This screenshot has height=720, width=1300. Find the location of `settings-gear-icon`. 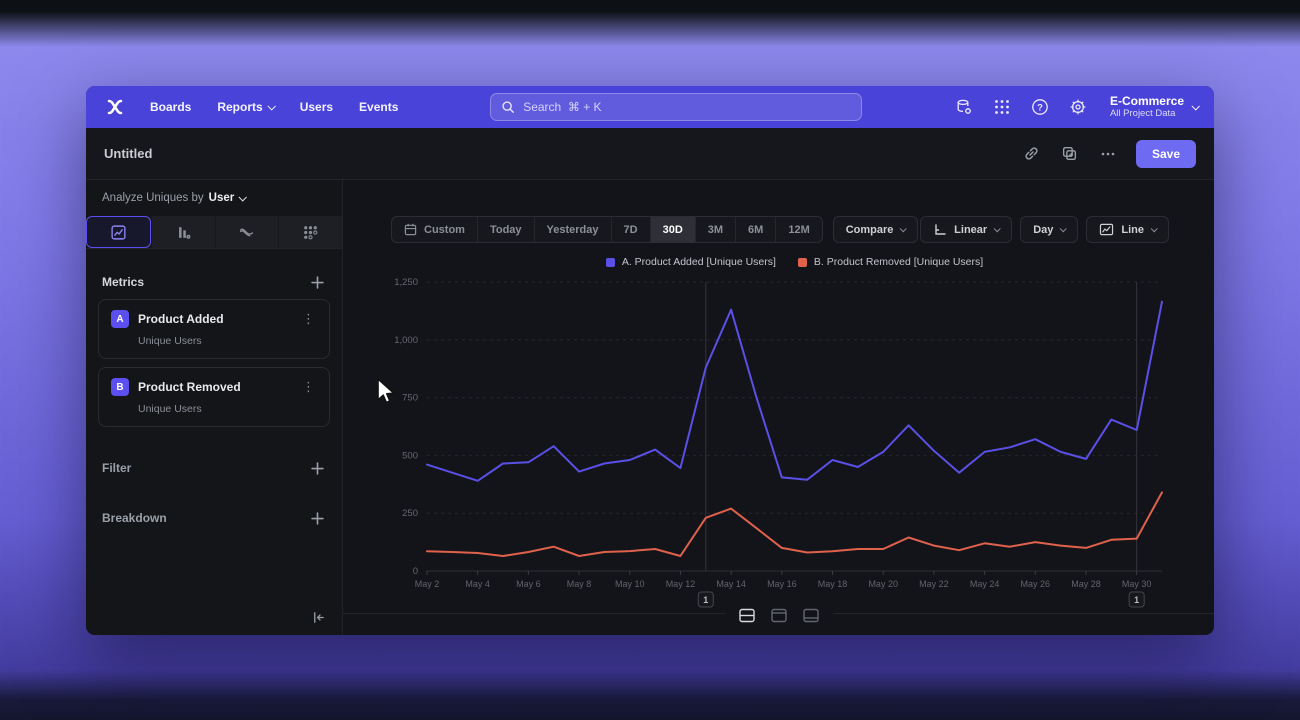

settings-gear-icon is located at coordinates (1078, 107).